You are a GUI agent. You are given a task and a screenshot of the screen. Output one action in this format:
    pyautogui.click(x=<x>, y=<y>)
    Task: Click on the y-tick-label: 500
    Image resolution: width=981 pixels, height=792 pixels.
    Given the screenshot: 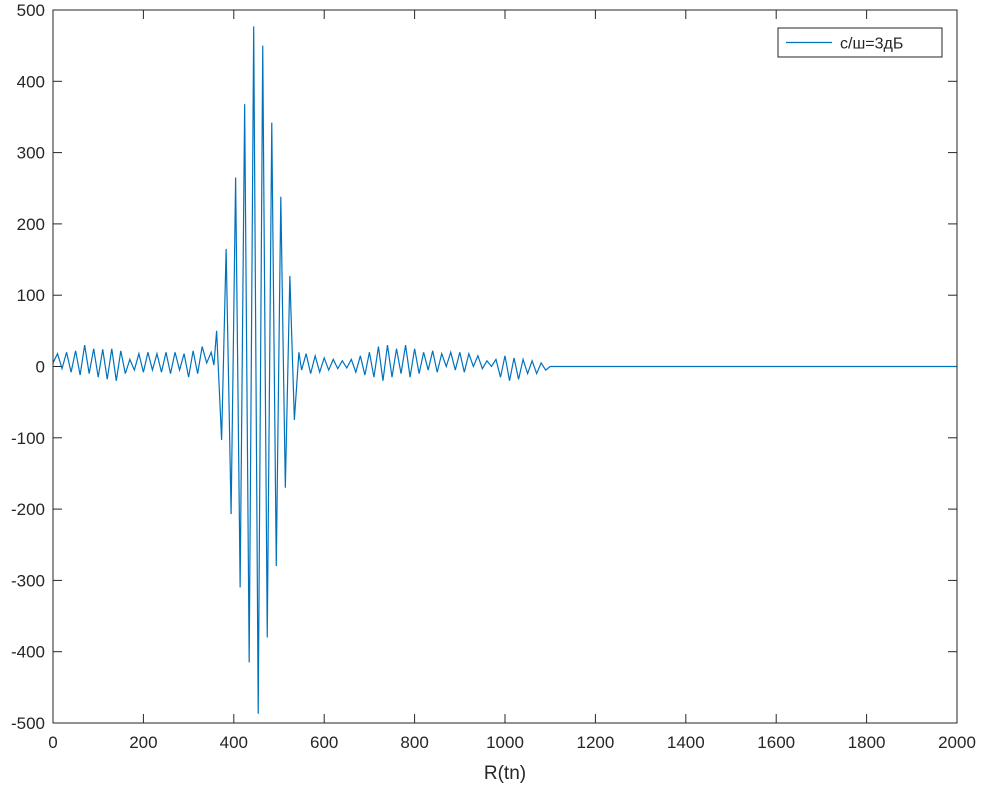 What is the action you would take?
    pyautogui.click(x=31, y=10)
    